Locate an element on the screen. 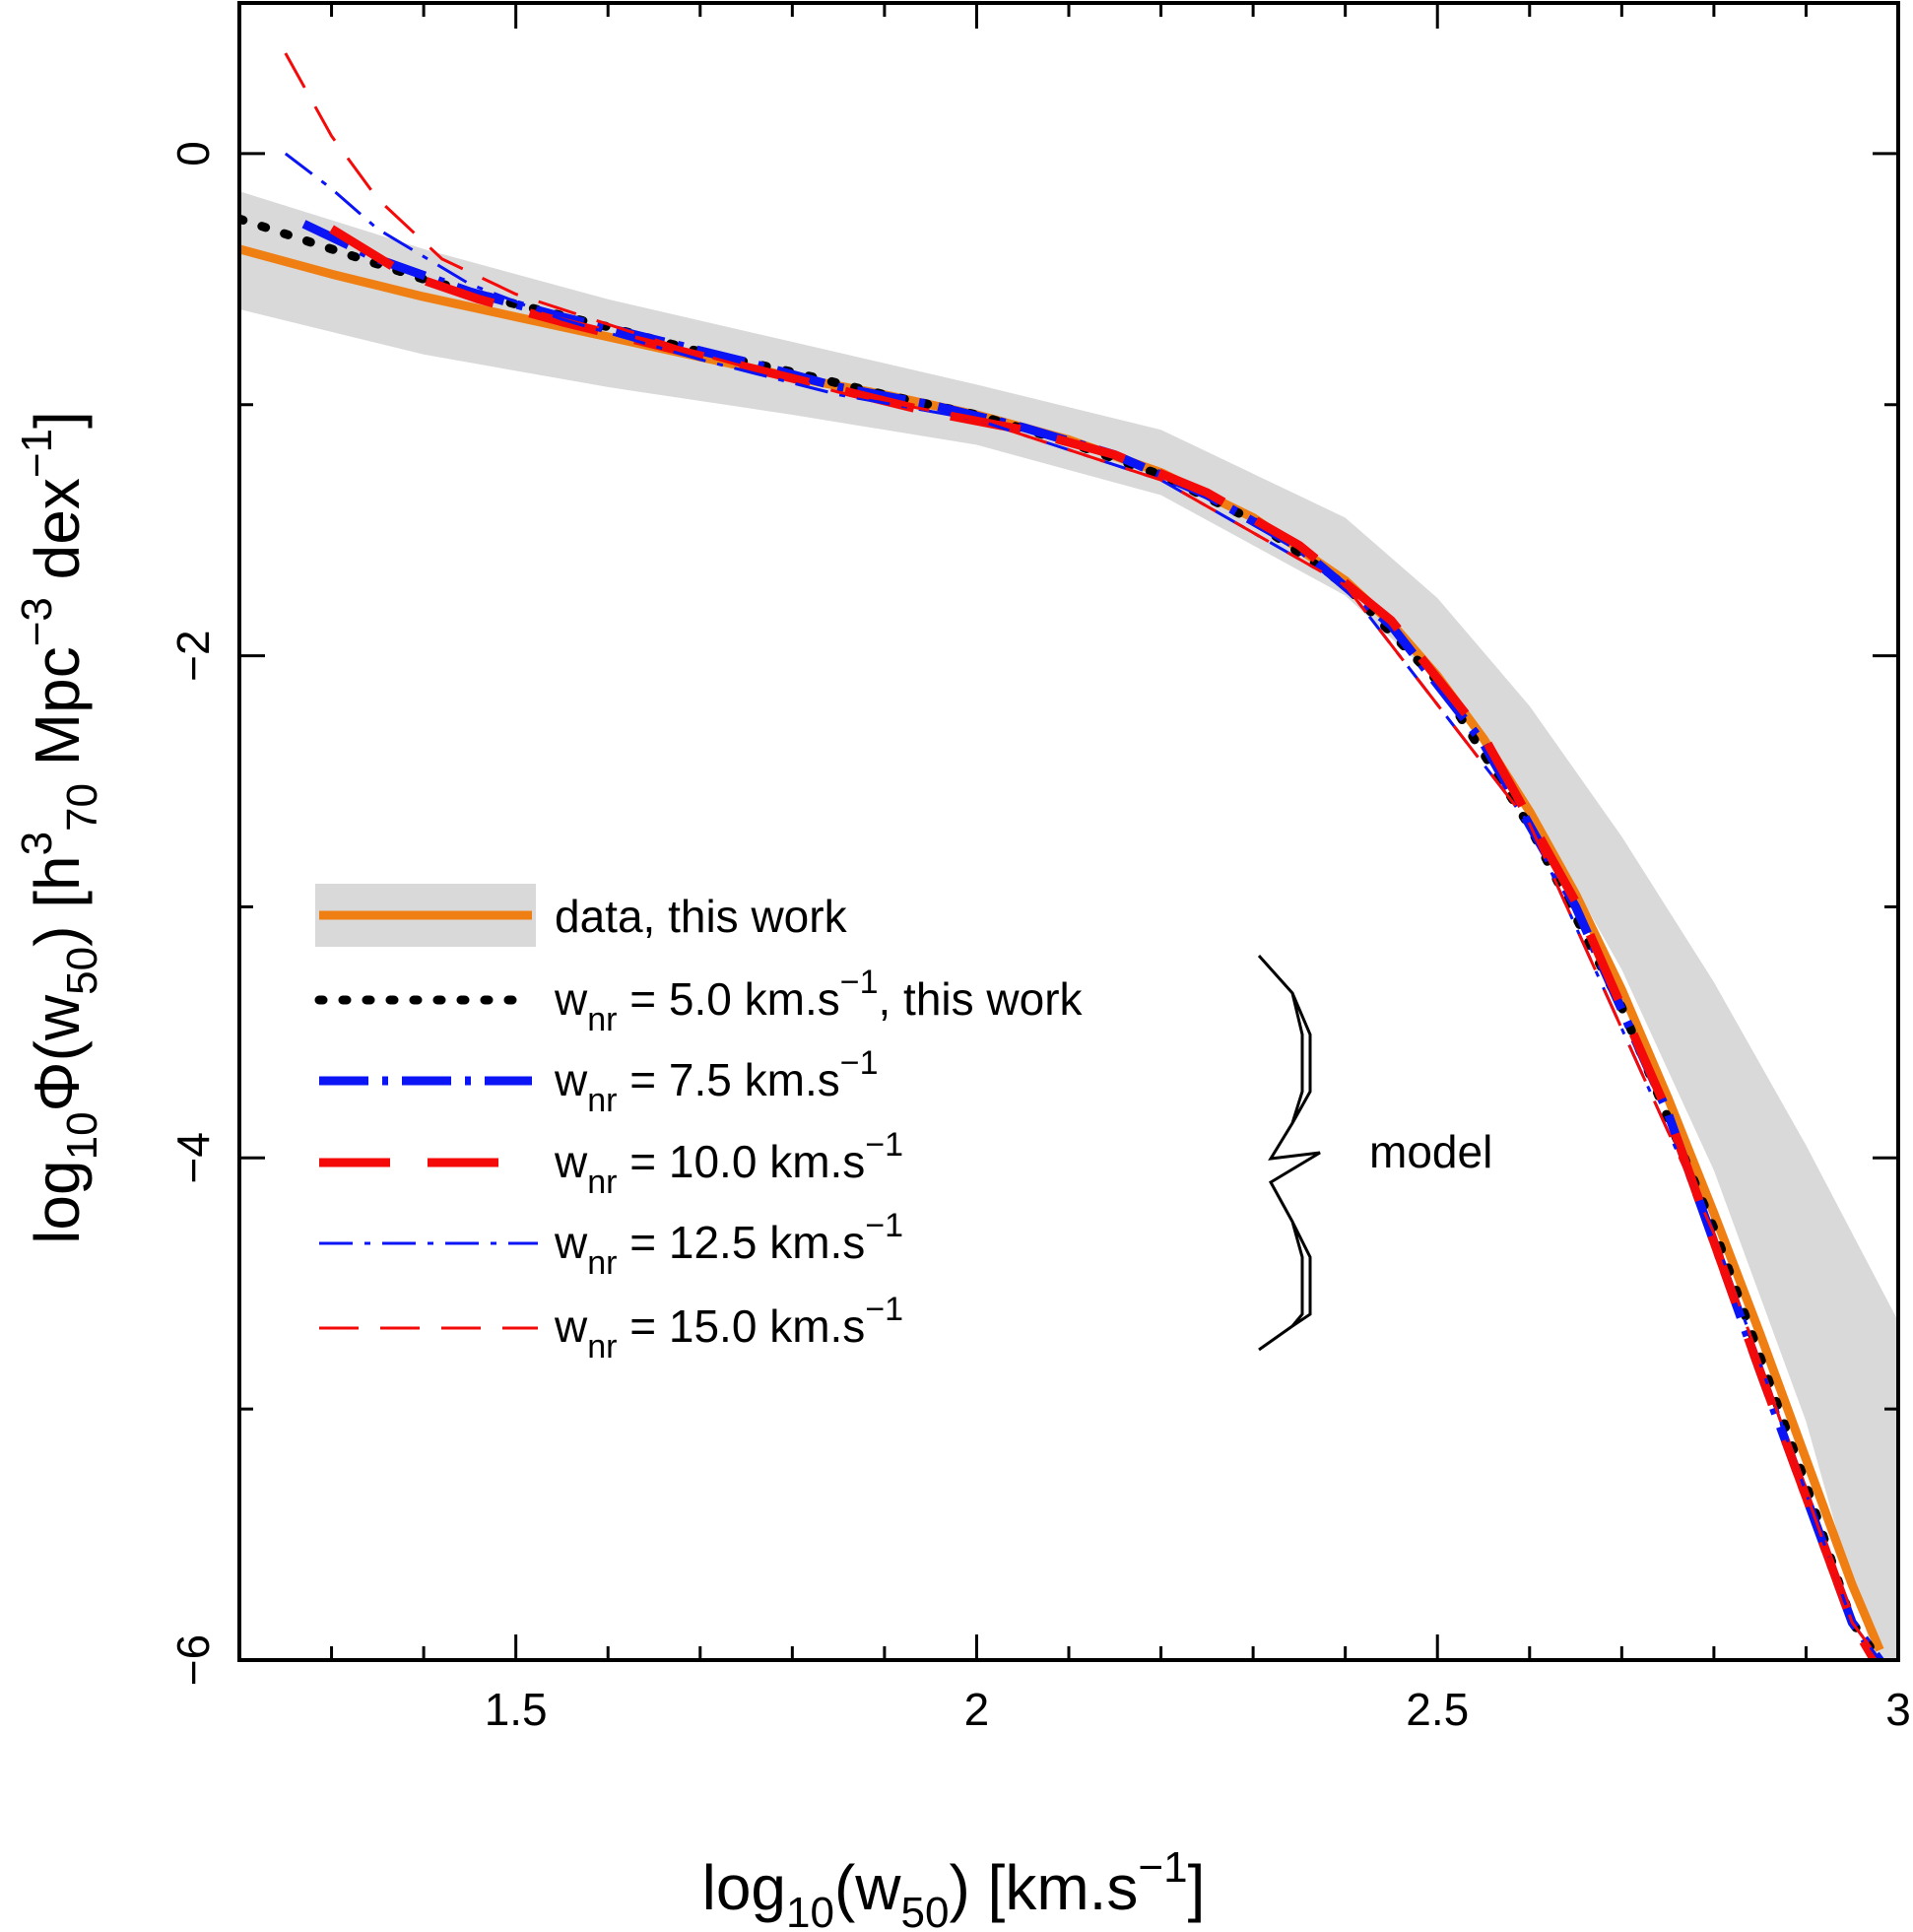 The height and width of the screenshot is (1932, 1913). y-axis-label: log10Φ(w50) [h370 Mpc−3 dex−1] is located at coordinates (59, 827).